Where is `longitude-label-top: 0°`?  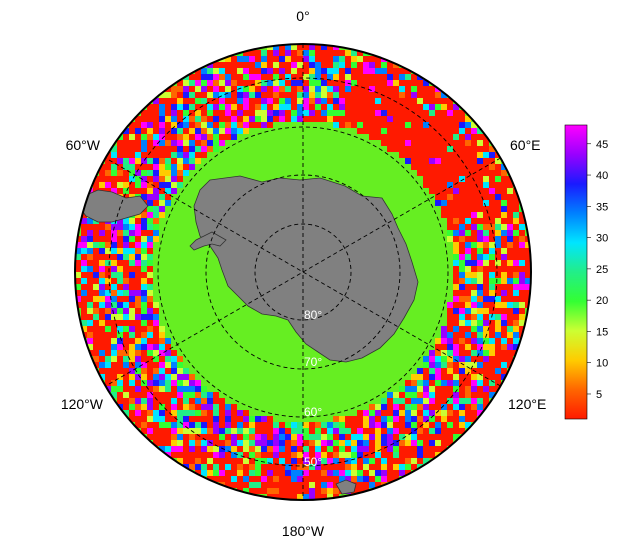
longitude-label-top: 0° is located at coordinates (302, 16).